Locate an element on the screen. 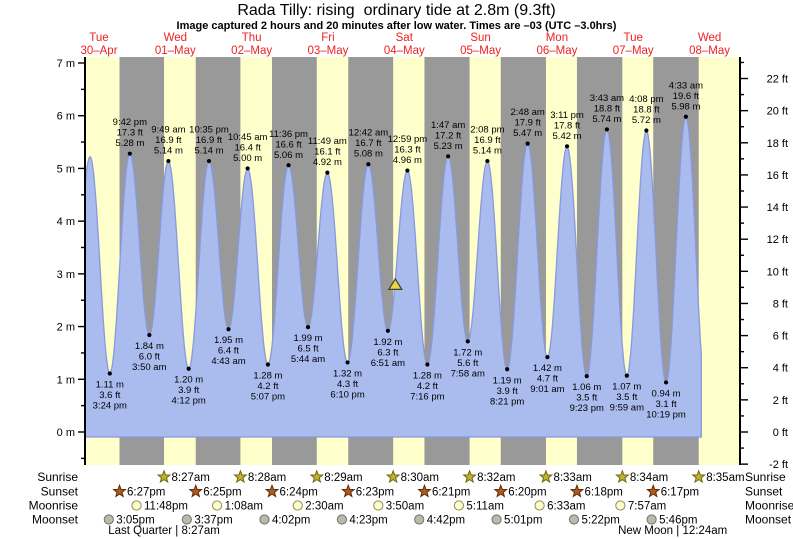 Image resolution: width=793 pixels, height=539 pixels. astro-time: 1:08am is located at coordinates (244, 507).